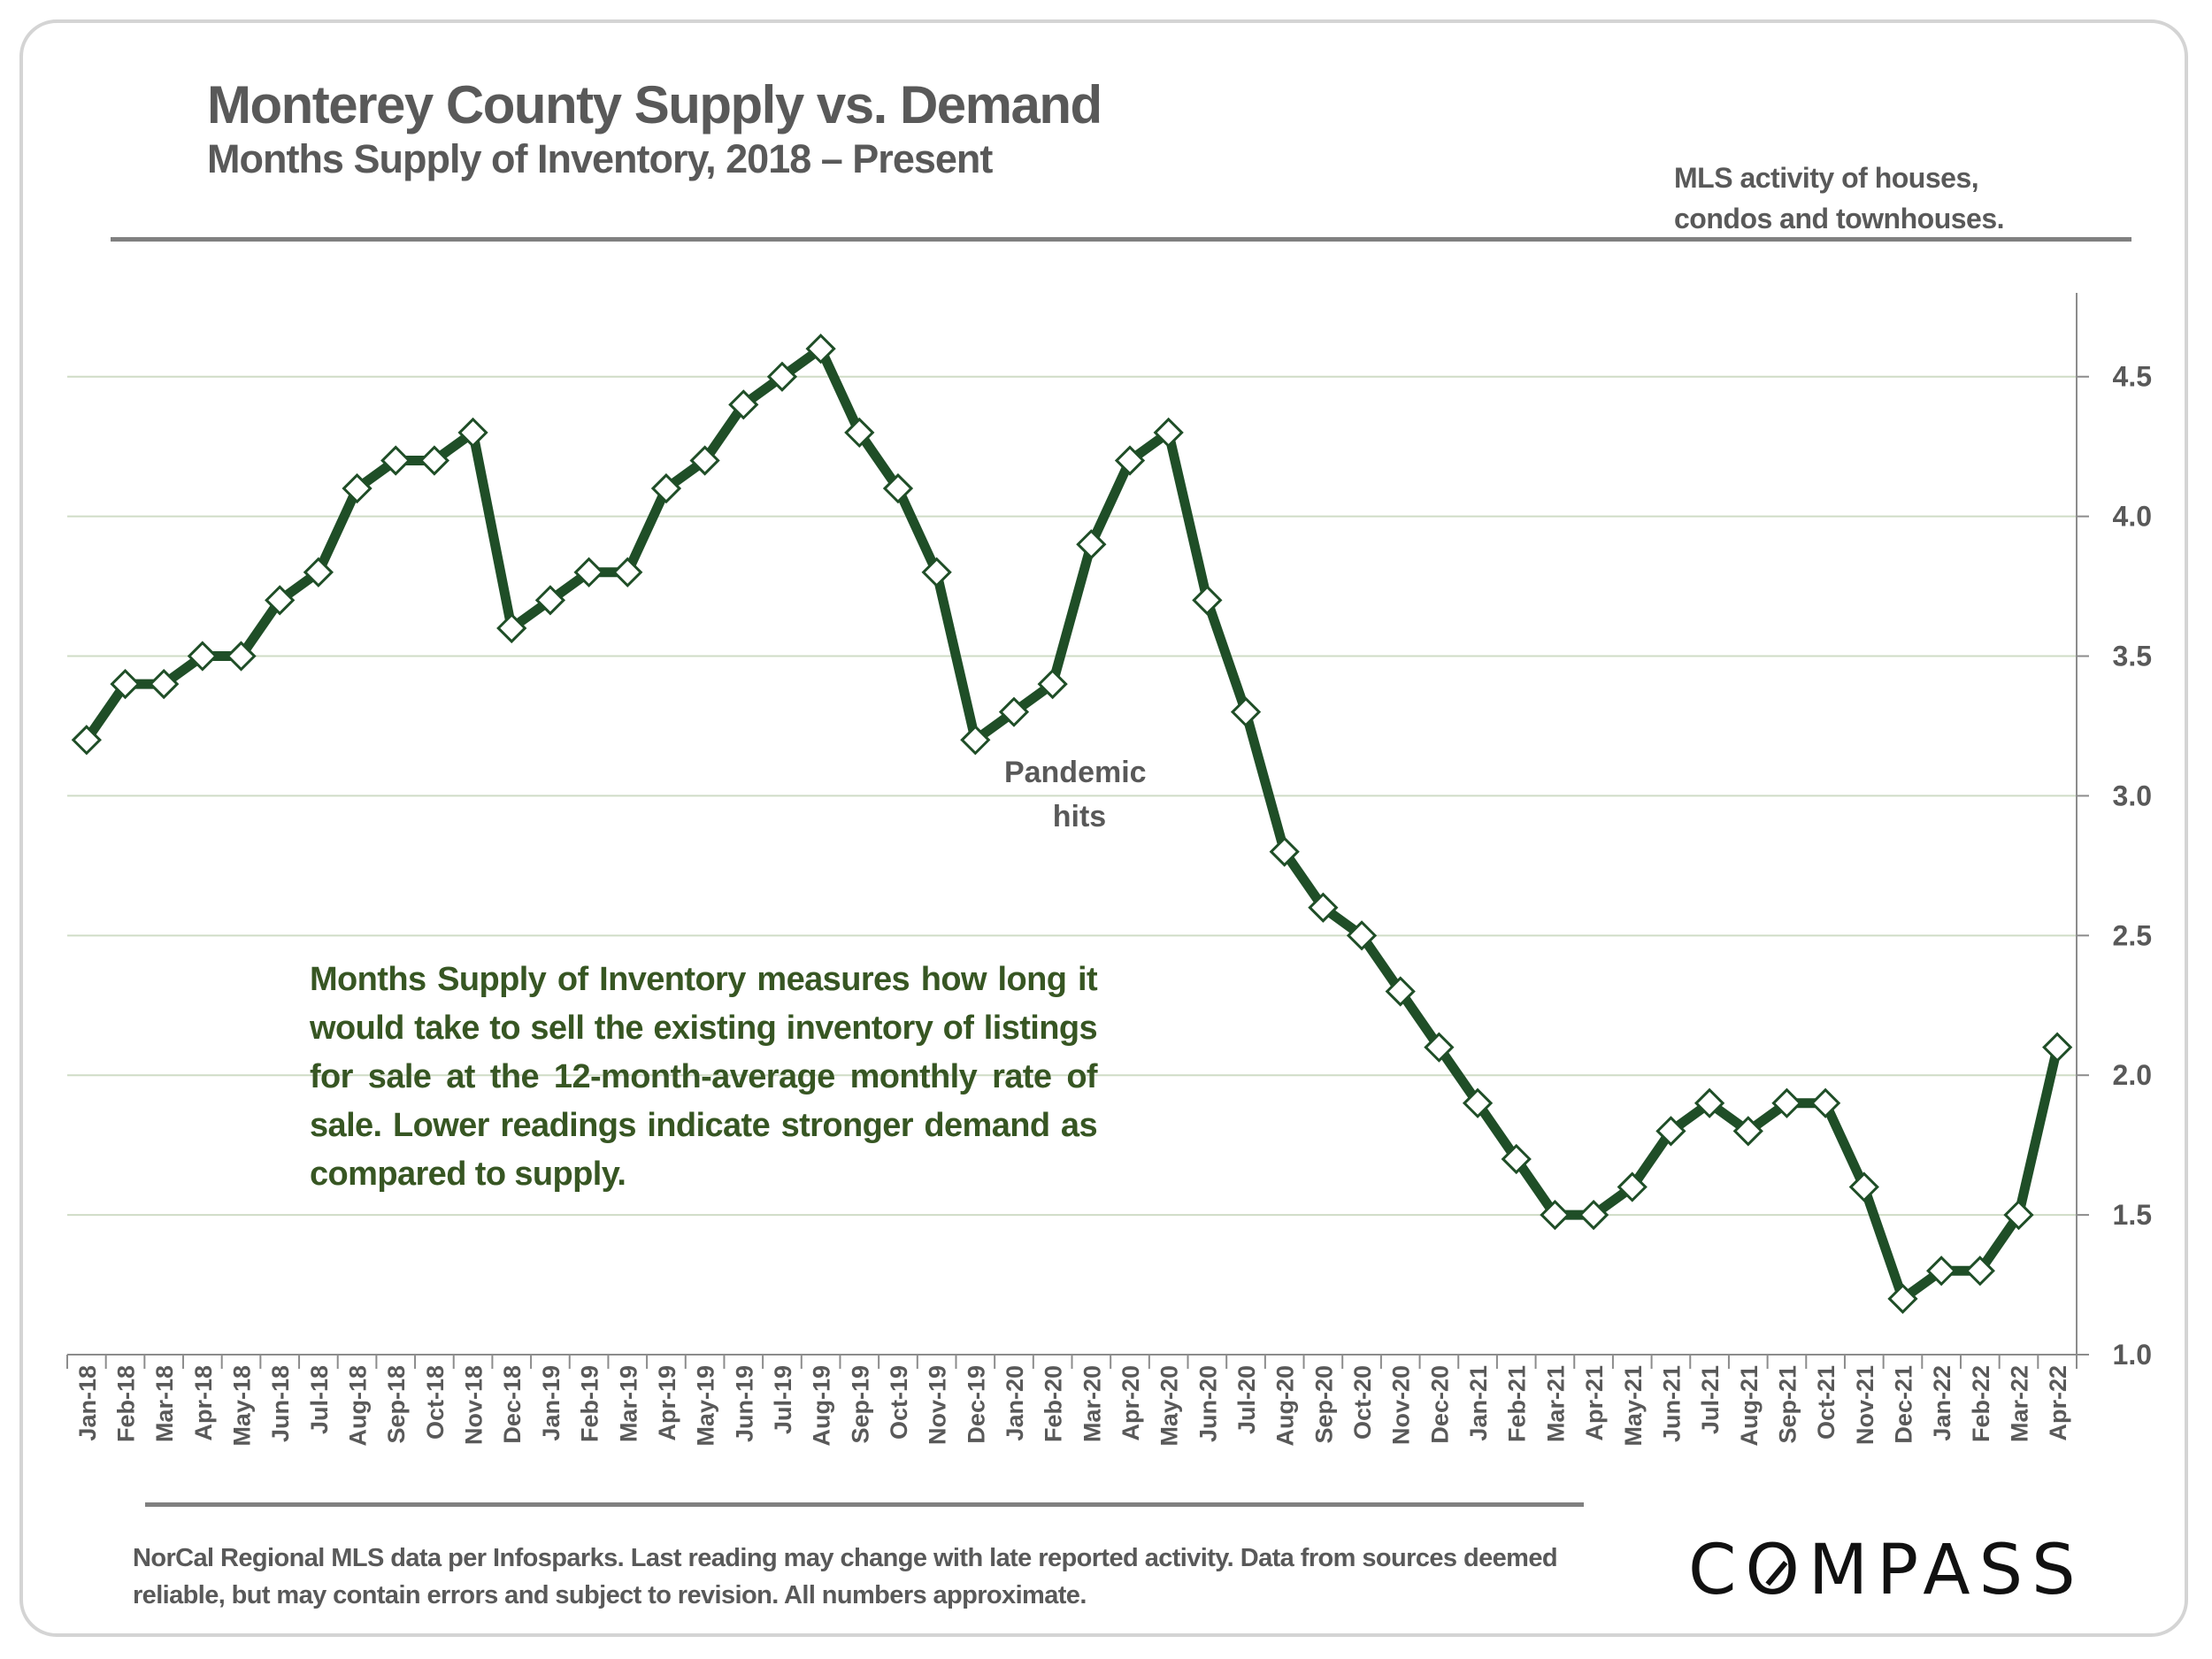 The height and width of the screenshot is (1659, 2212). I want to click on logo-letters-mpass: MPASS, so click(1947, 1570).